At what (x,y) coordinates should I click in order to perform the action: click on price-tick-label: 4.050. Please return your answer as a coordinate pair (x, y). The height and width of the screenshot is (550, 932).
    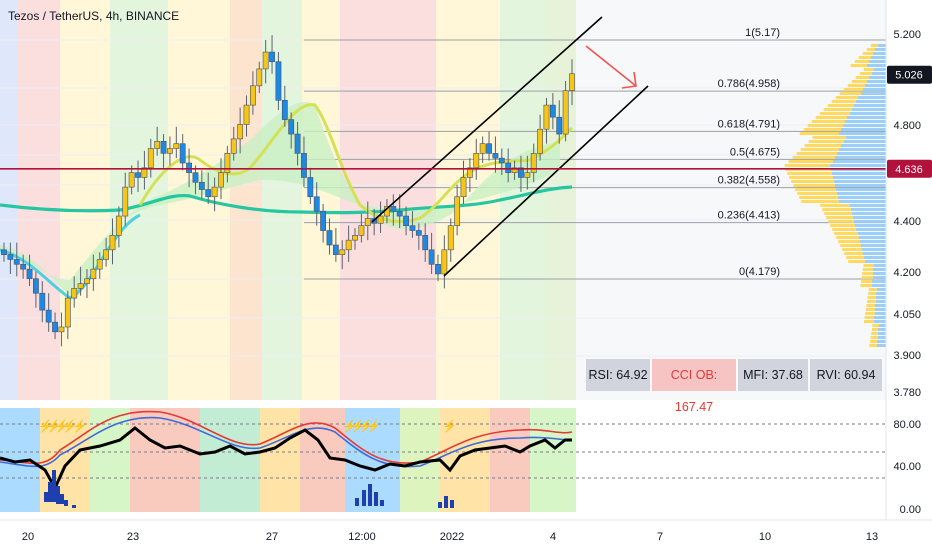
    Looking at the image, I should click on (907, 315).